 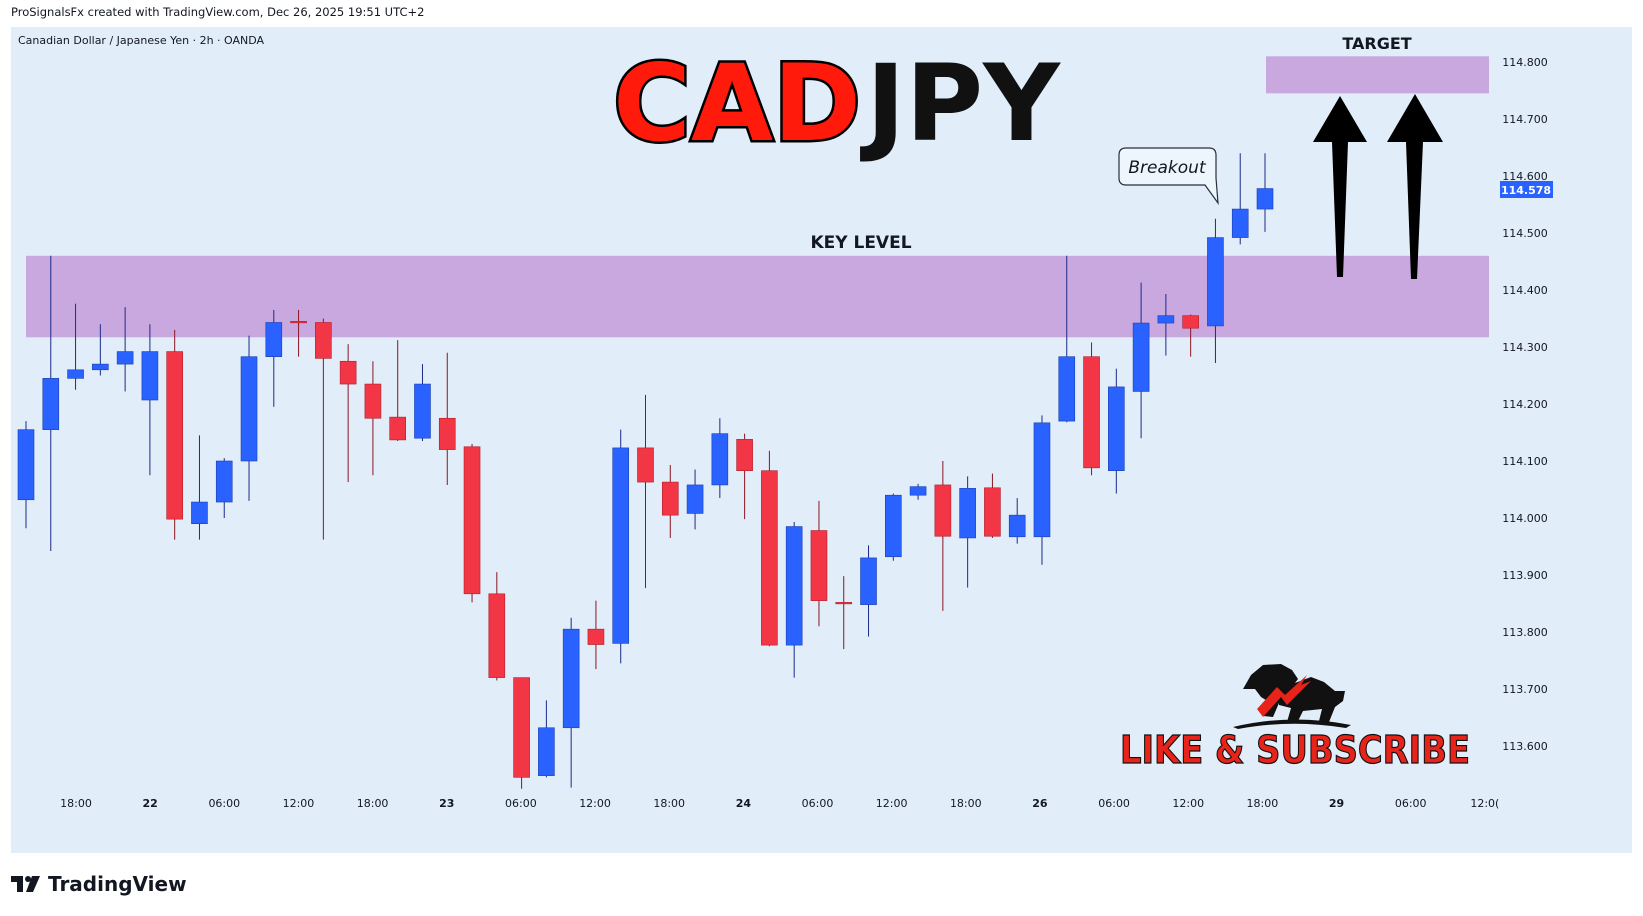 What do you see at coordinates (744, 803) in the screenshot?
I see `x-tick-label: 24` at bounding box center [744, 803].